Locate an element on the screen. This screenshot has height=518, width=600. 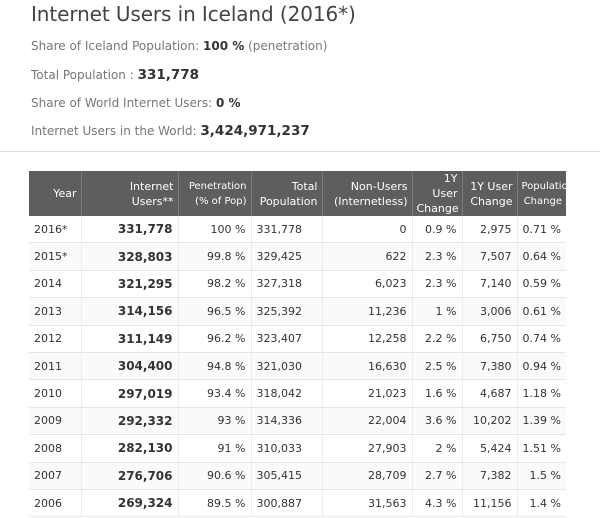
internet-users-cell: 269,324 is located at coordinates (130, 503).